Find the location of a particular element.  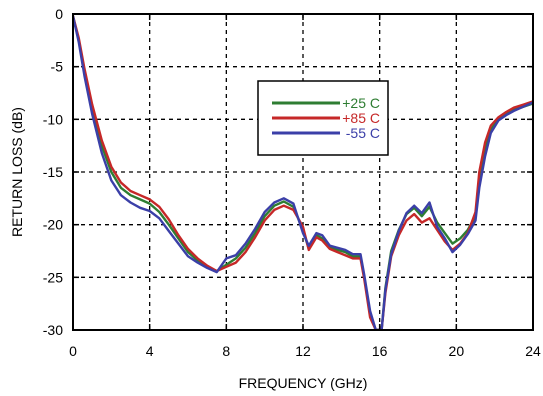

x-tick-label: 12 is located at coordinates (303, 351).